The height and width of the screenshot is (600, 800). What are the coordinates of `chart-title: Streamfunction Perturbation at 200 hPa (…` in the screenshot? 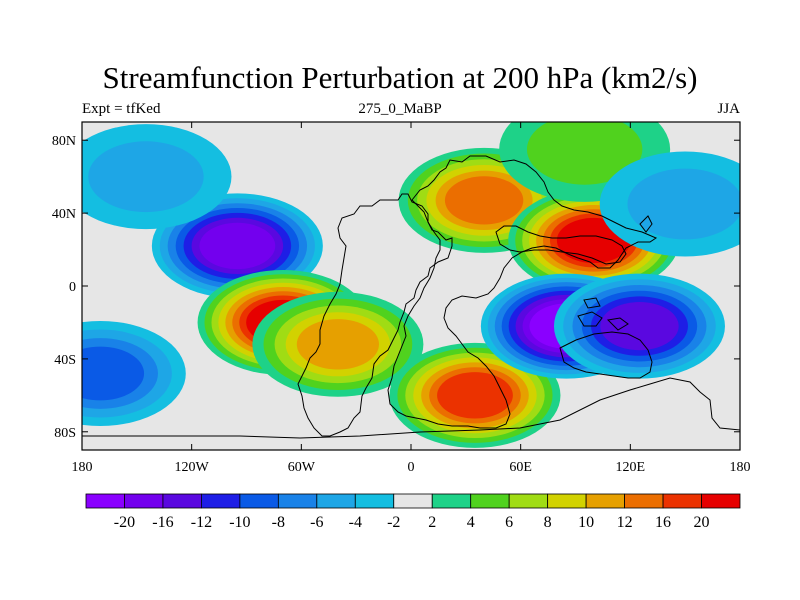 It's located at (400, 77).